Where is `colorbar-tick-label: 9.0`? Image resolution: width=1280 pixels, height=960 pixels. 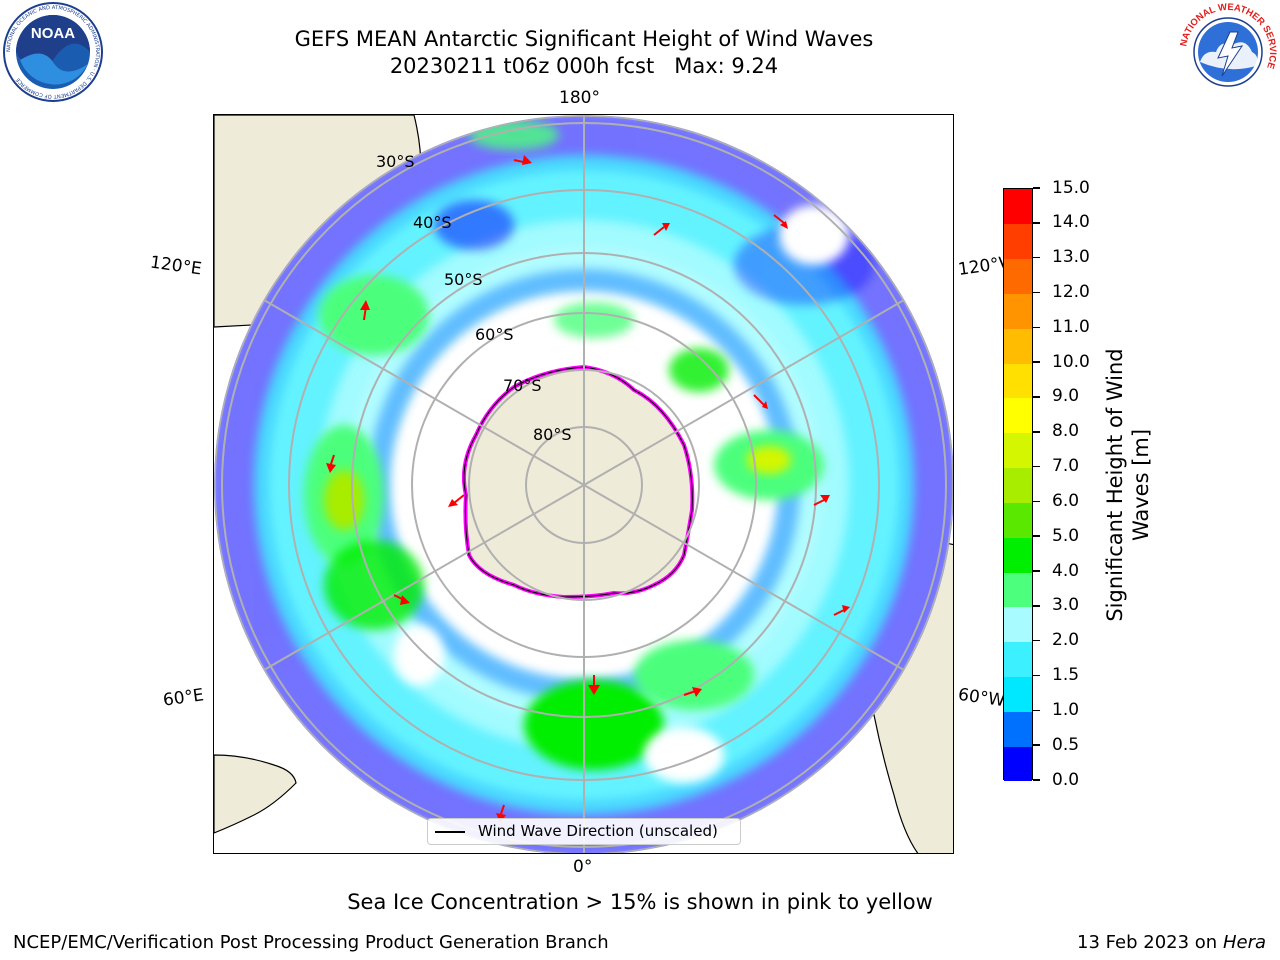
colorbar-tick-label: 9.0 is located at coordinates (1066, 396).